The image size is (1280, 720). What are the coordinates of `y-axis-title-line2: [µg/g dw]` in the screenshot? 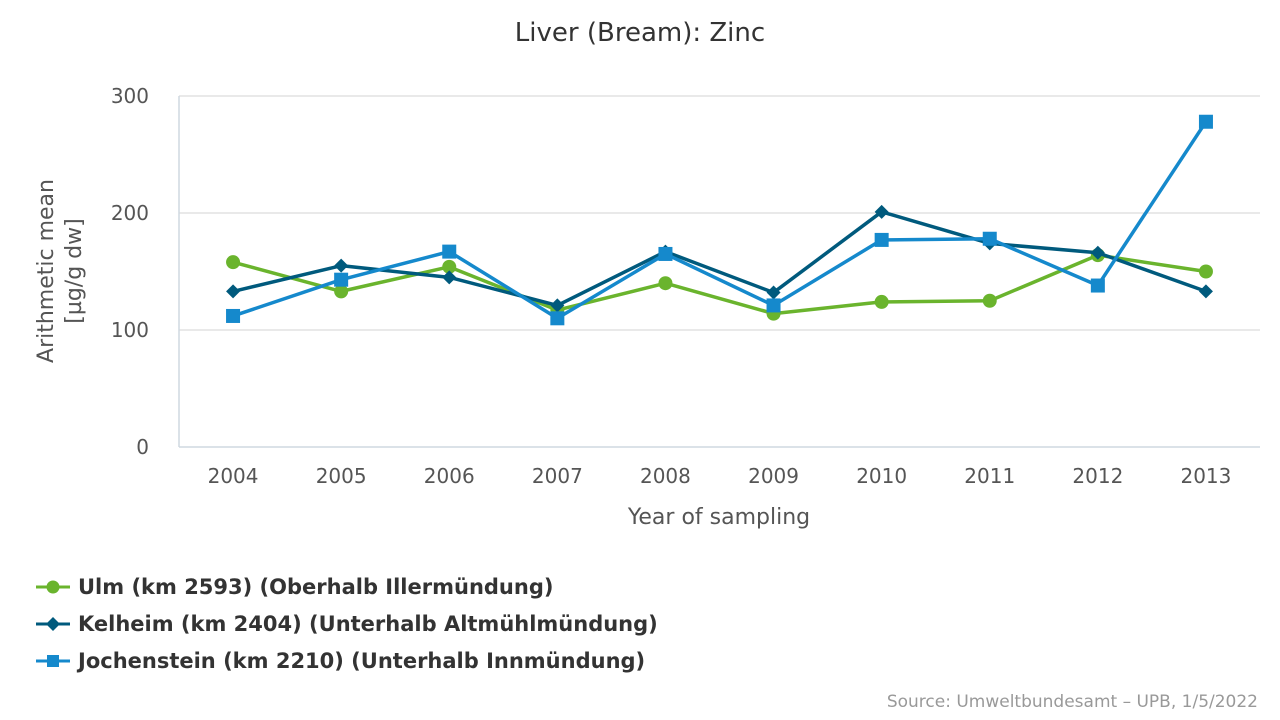 It's located at (74, 270).